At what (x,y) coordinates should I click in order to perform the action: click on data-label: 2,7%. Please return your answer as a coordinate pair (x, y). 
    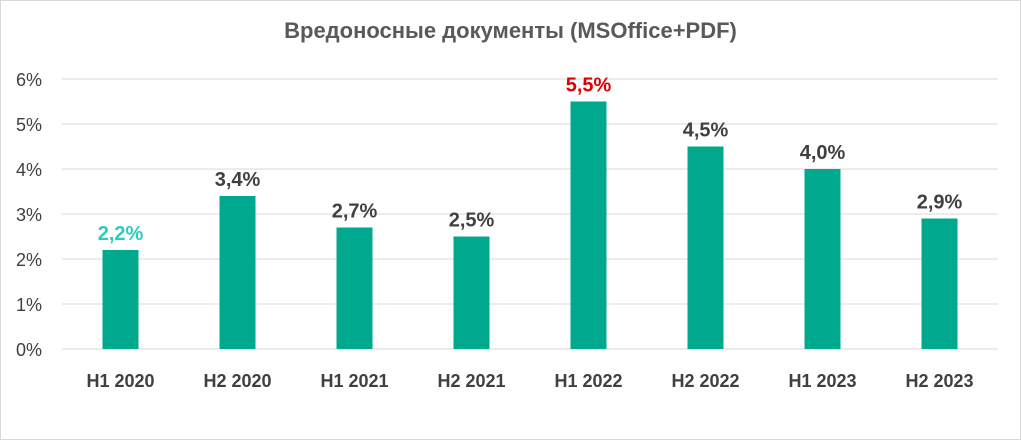
    Looking at the image, I should click on (355, 212).